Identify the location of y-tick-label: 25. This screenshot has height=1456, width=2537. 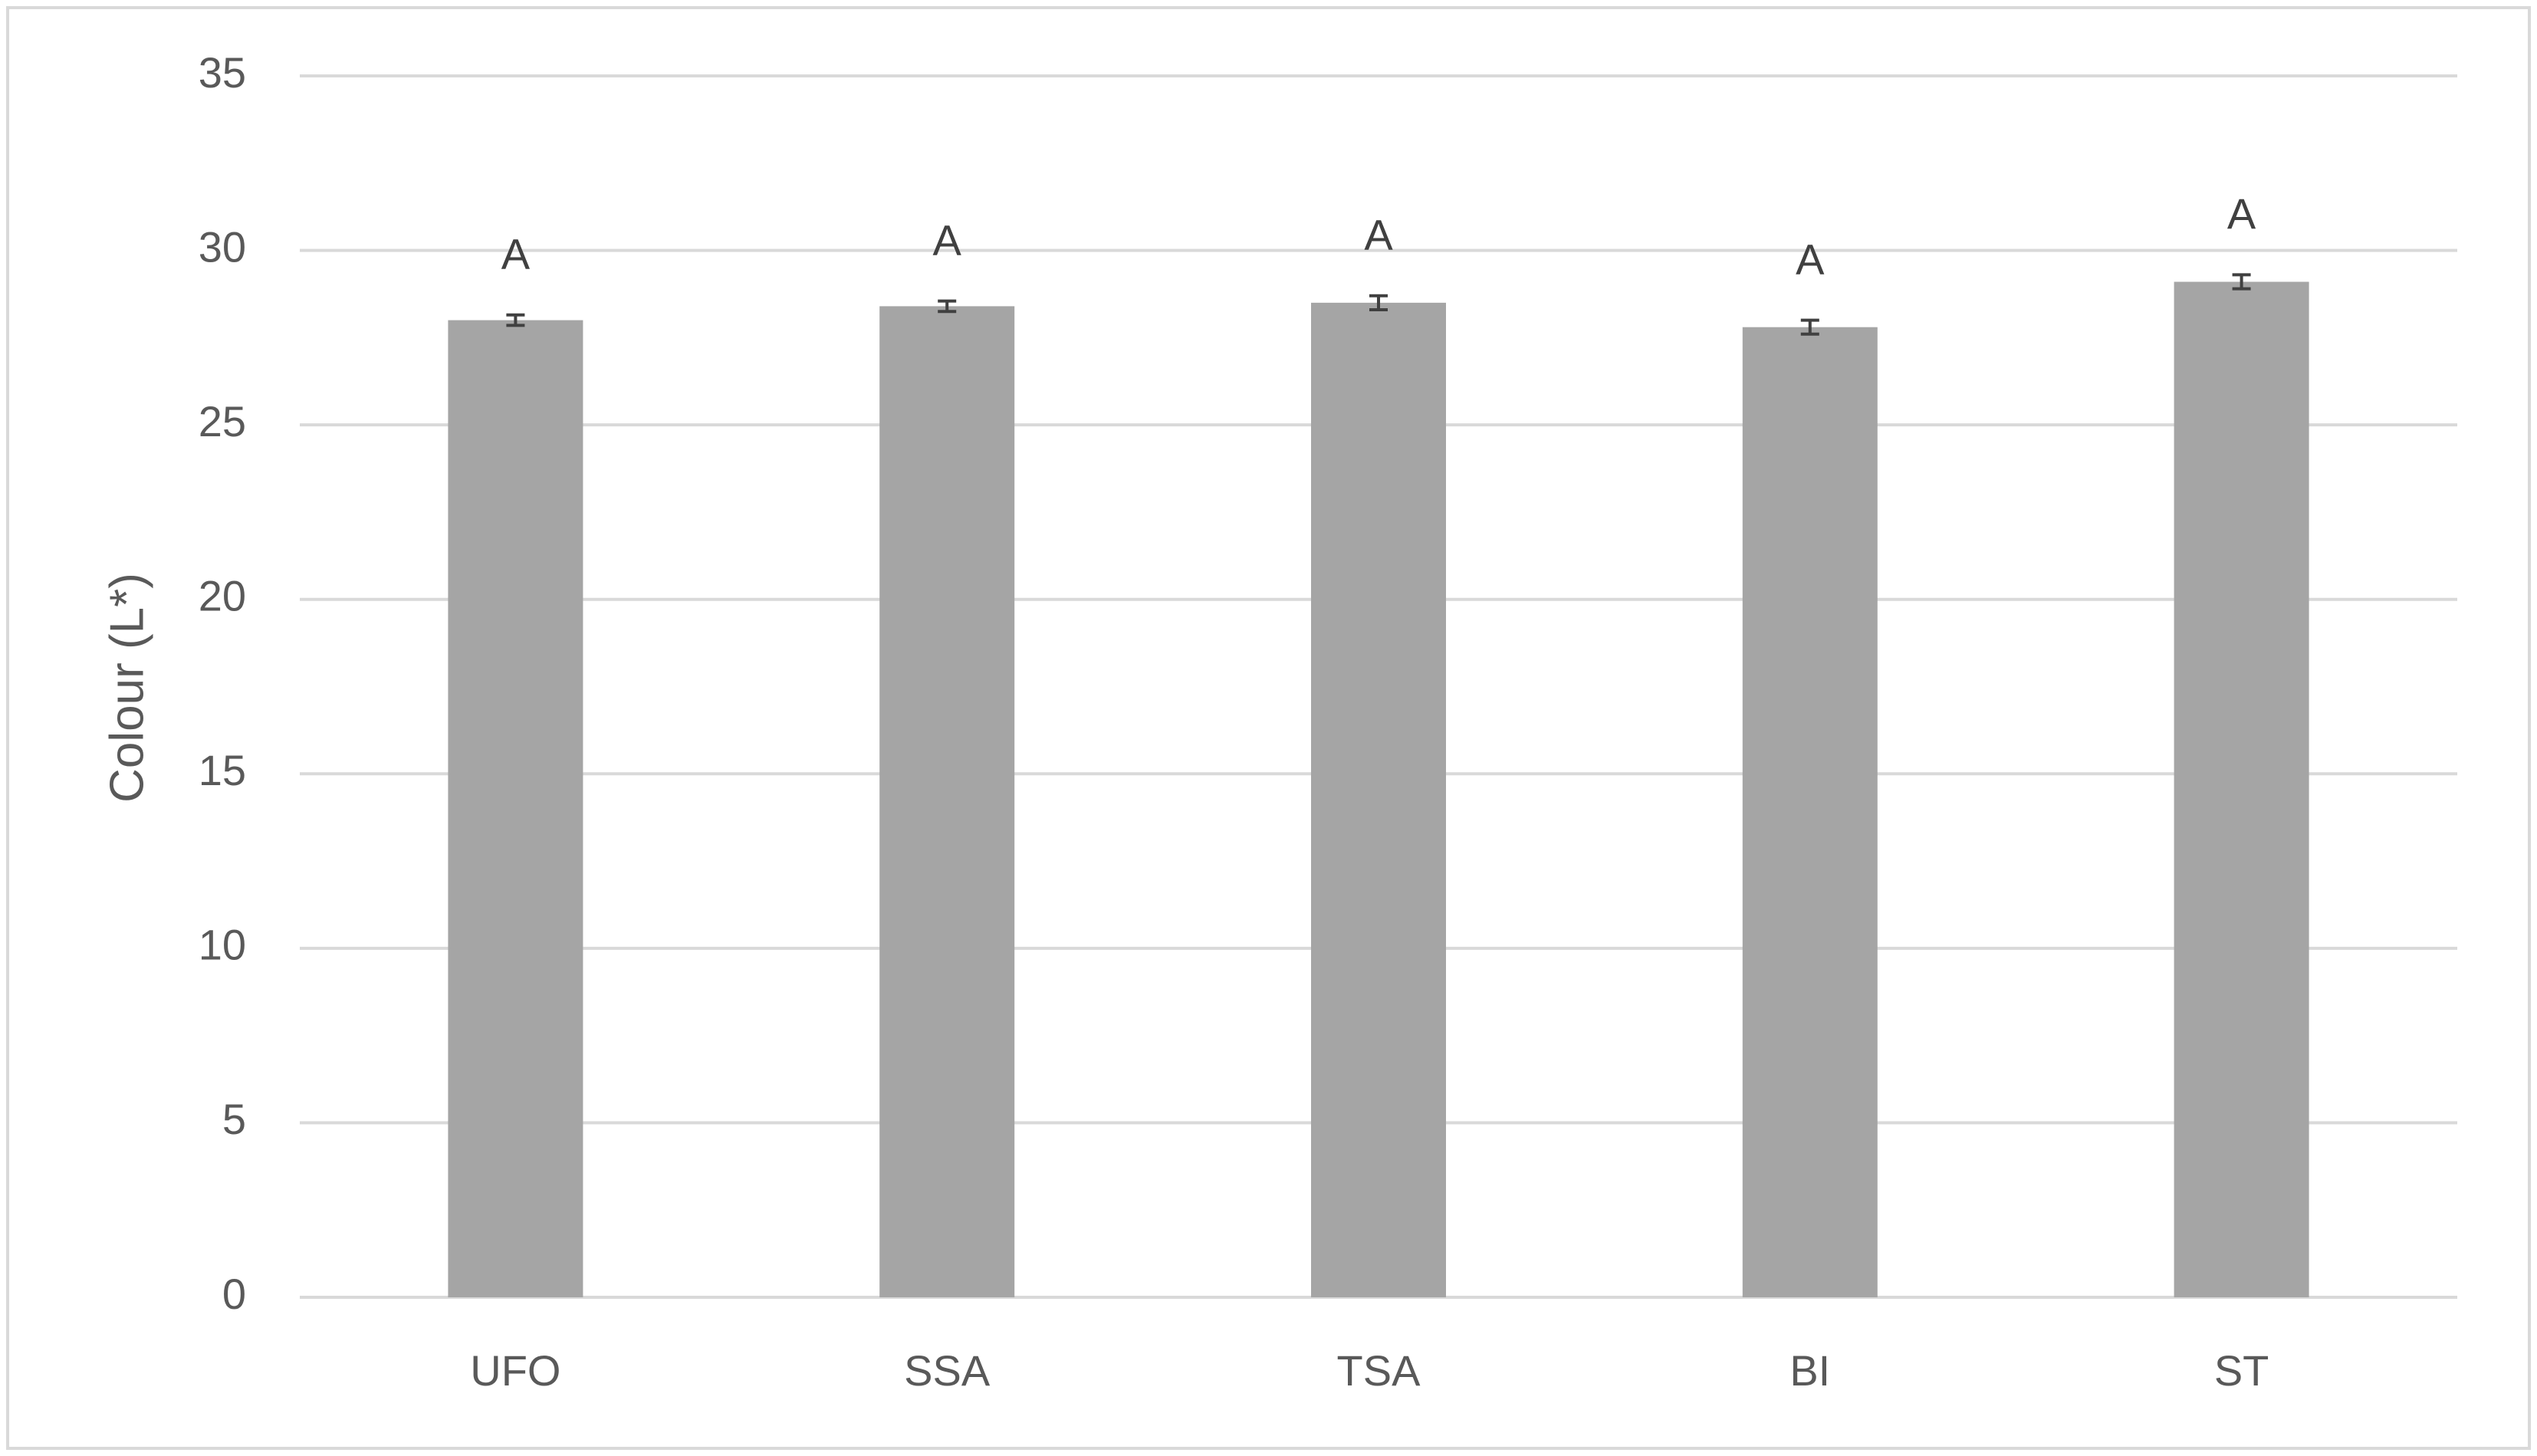
(222, 421).